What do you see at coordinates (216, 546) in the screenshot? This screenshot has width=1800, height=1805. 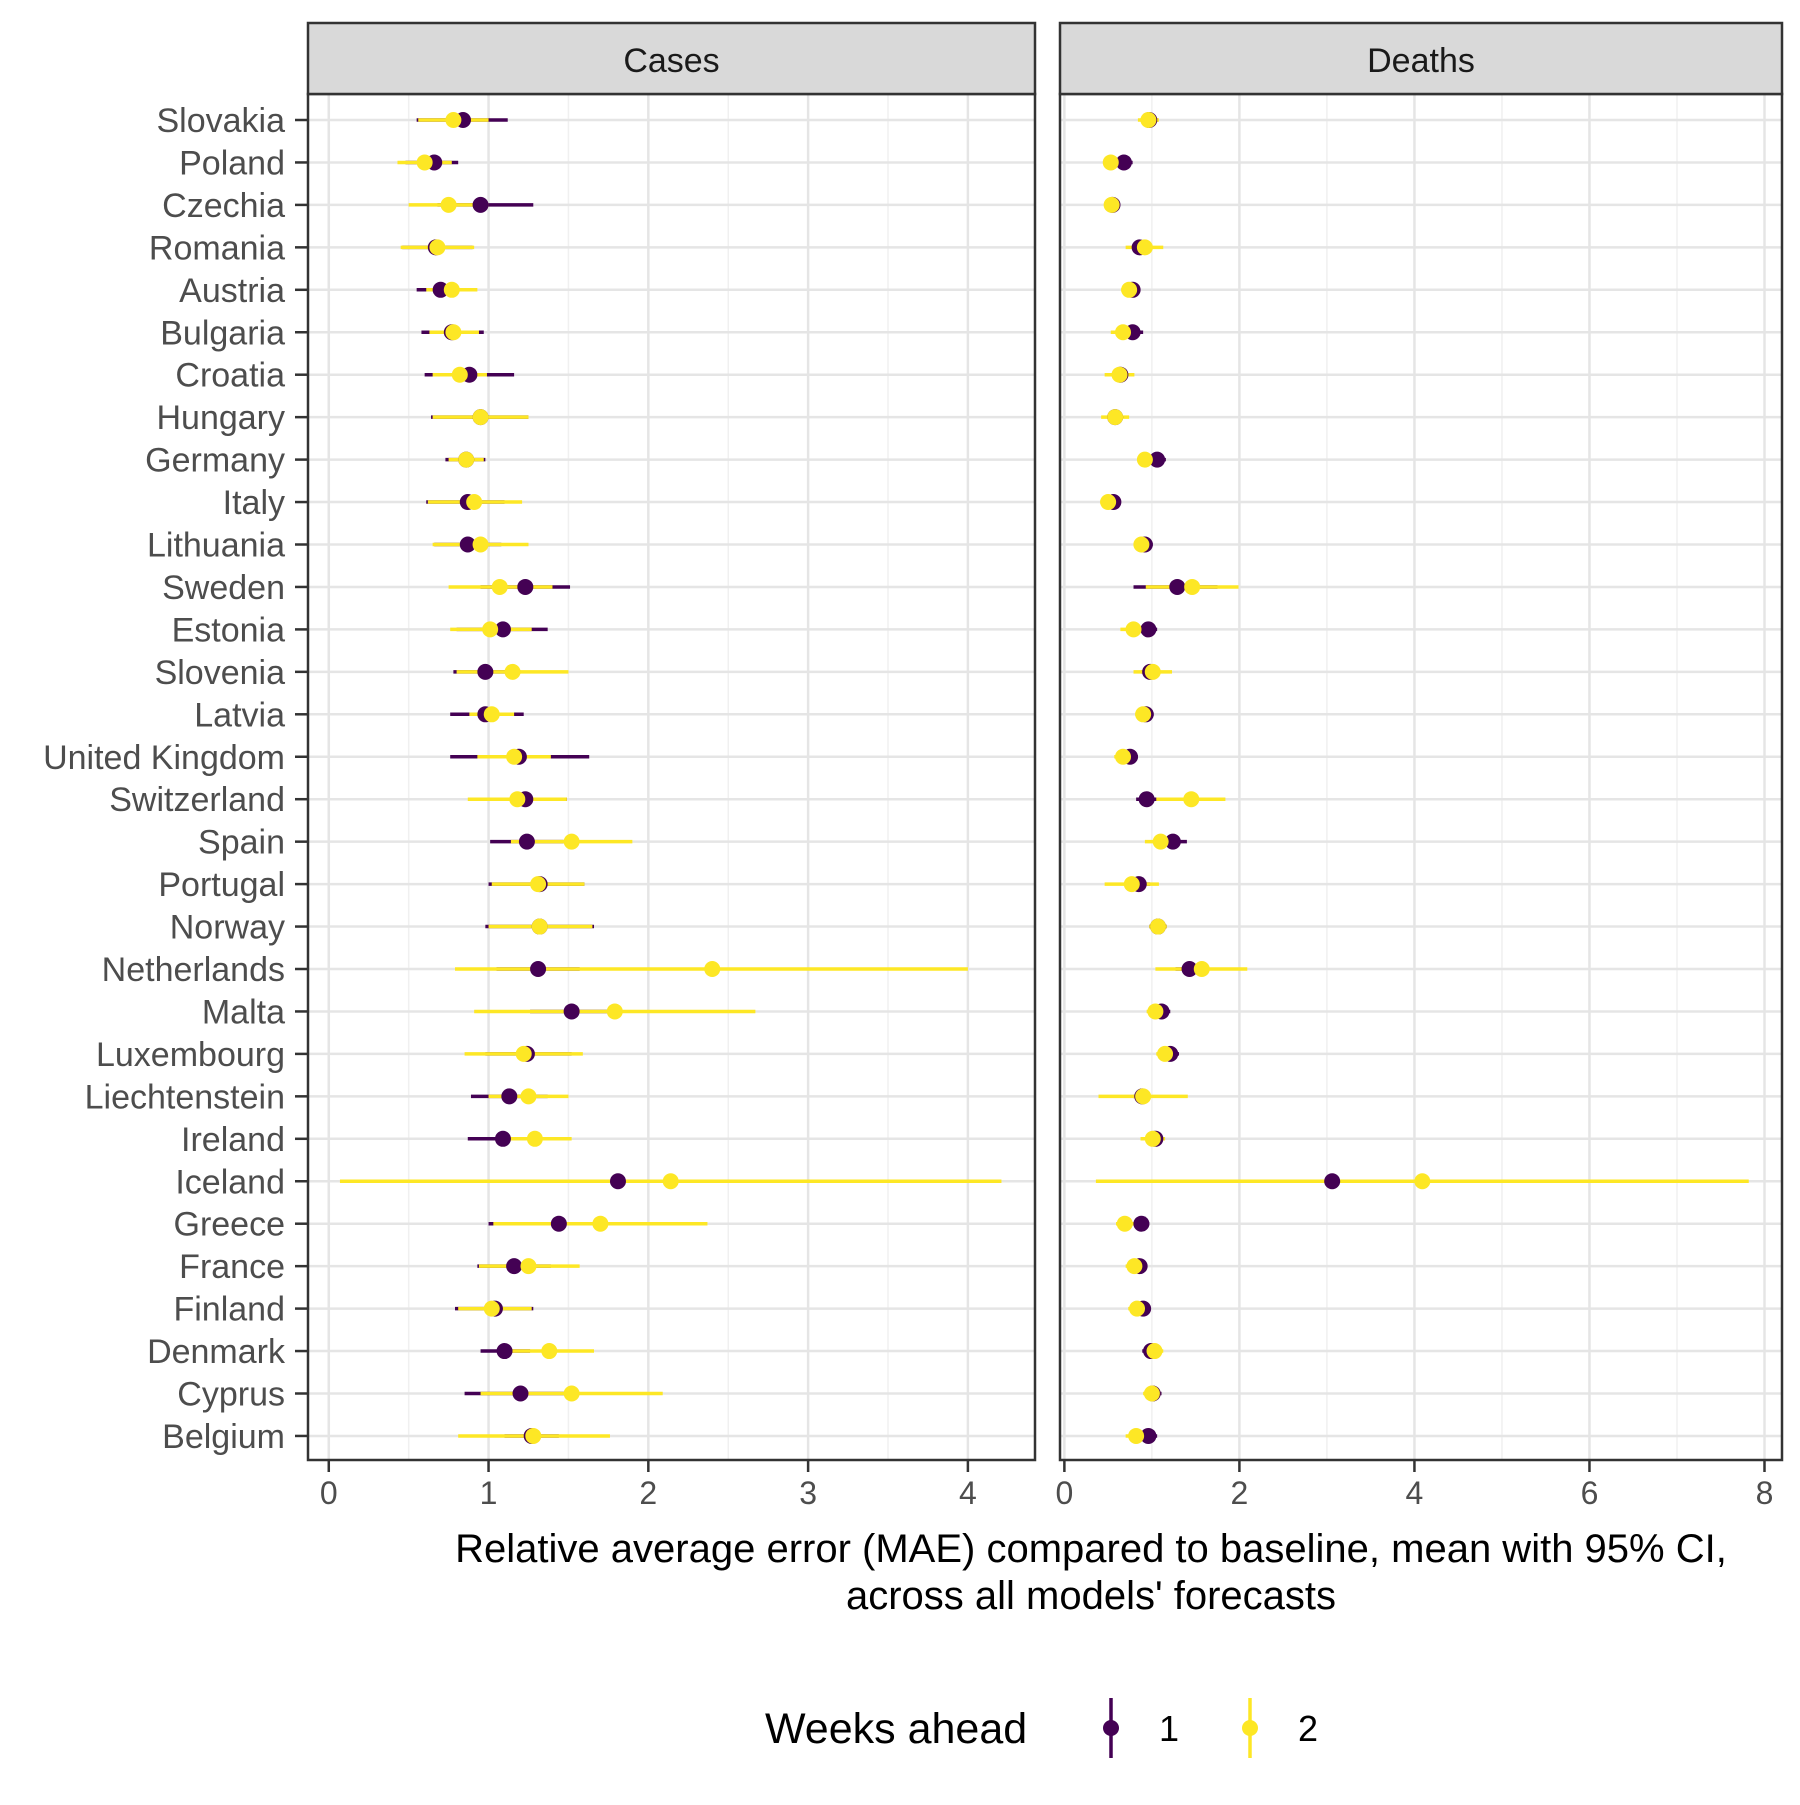 I see `country-label: Lithuania` at bounding box center [216, 546].